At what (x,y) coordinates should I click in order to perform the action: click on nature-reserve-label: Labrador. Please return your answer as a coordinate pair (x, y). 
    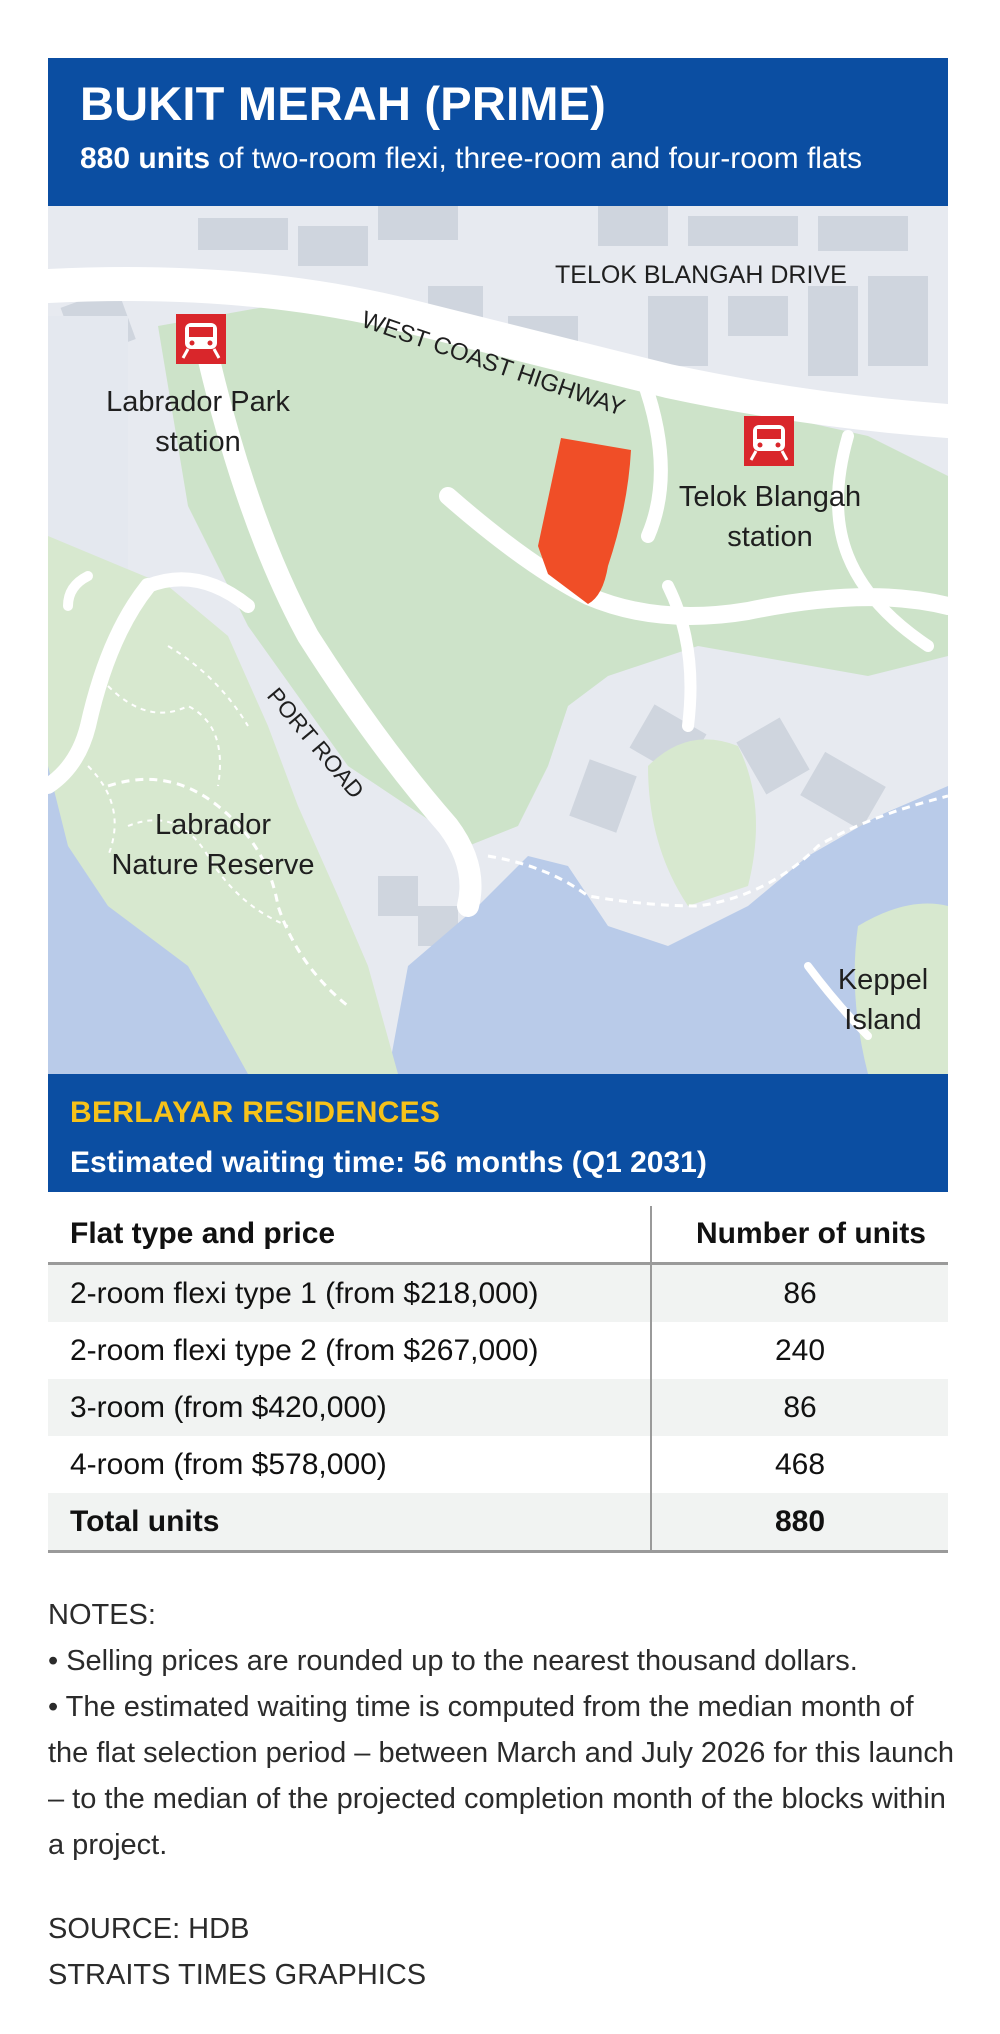
    Looking at the image, I should click on (213, 825).